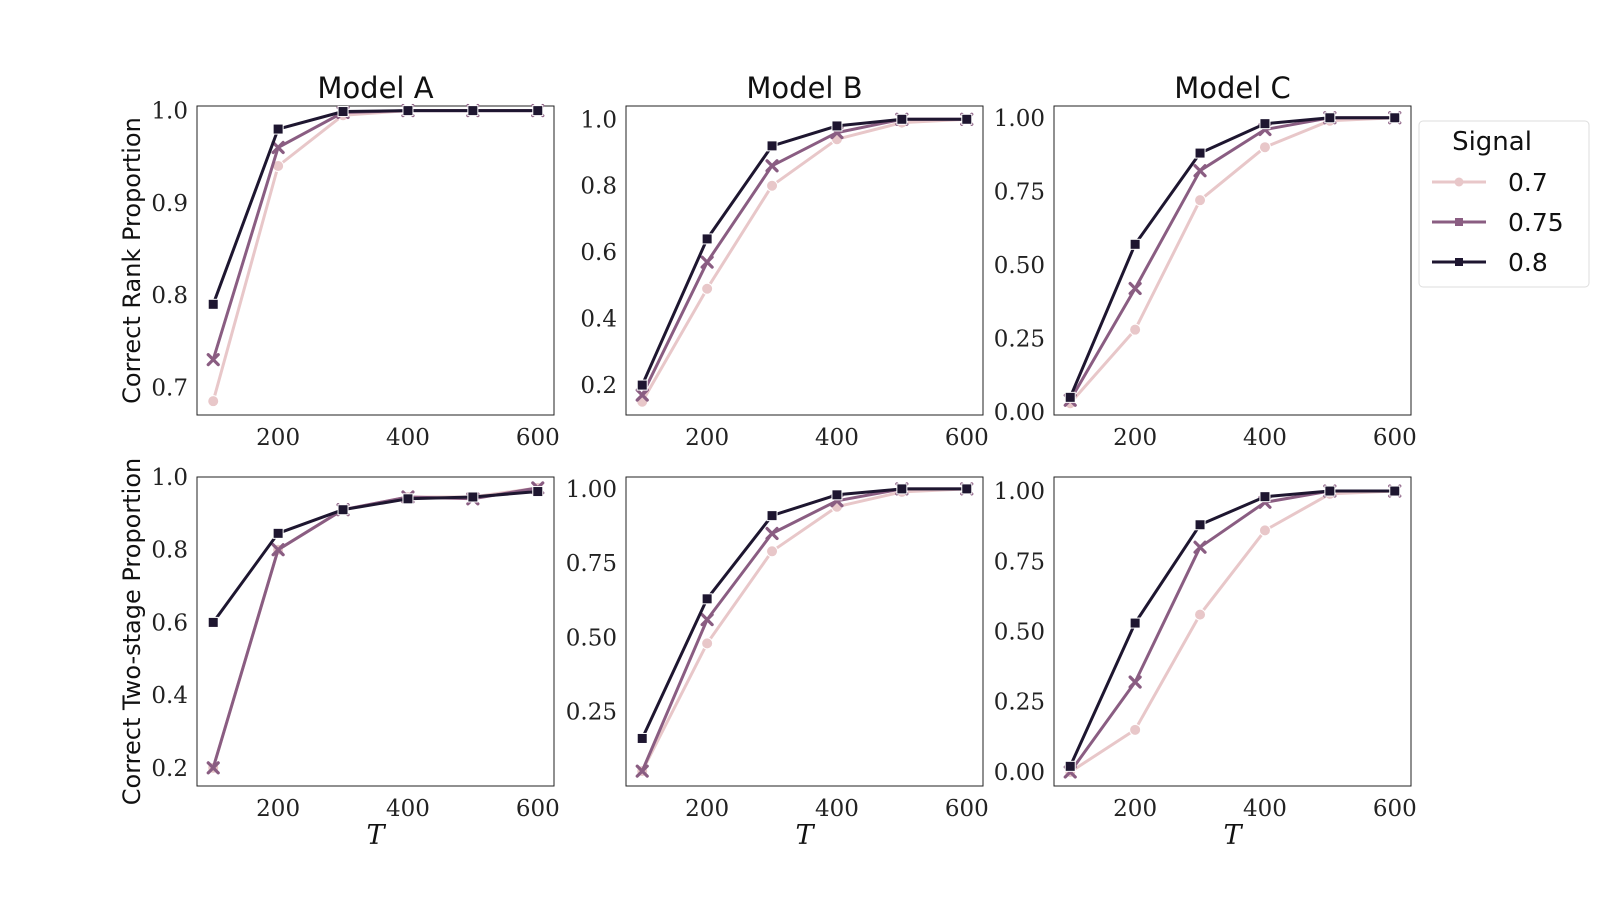 This screenshot has width=1600, height=900. I want to click on legend-marker, so click(1459, 262).